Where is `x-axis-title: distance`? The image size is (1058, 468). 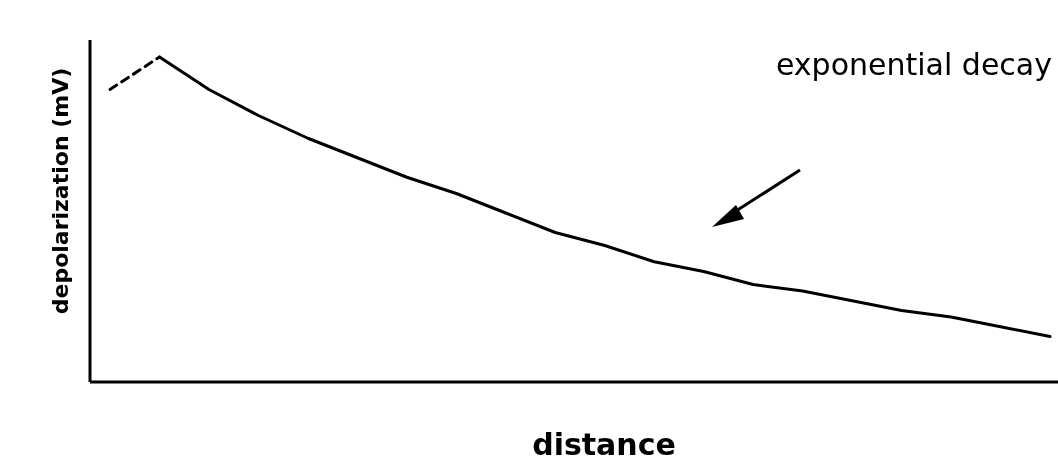 x-axis-title: distance is located at coordinates (604, 444).